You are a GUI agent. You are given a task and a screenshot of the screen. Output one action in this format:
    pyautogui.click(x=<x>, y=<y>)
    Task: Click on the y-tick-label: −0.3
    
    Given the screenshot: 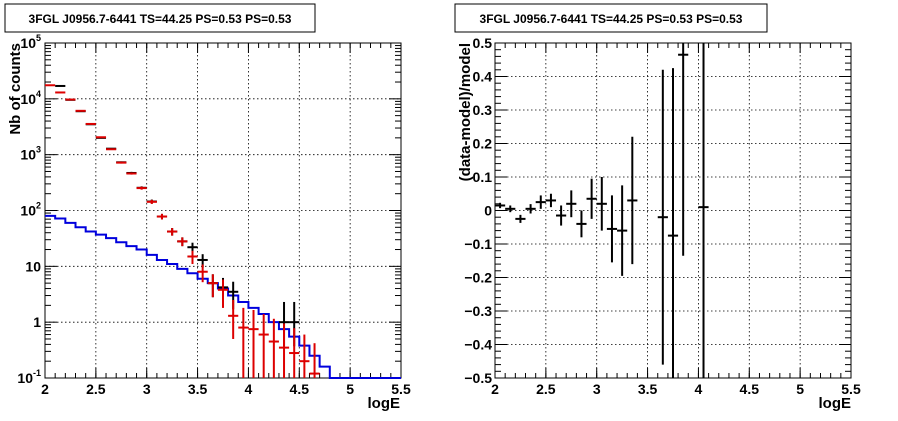 What is the action you would take?
    pyautogui.click(x=478, y=311)
    